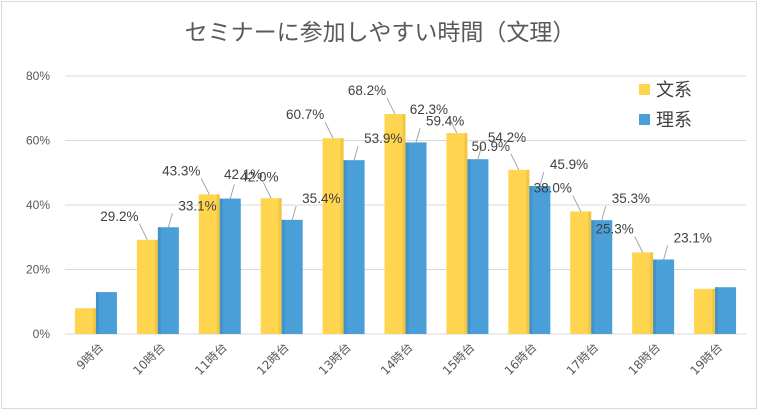 This screenshot has width=760, height=412. What do you see at coordinates (321, 198) in the screenshot?
I see `data-label: 35.4%` at bounding box center [321, 198].